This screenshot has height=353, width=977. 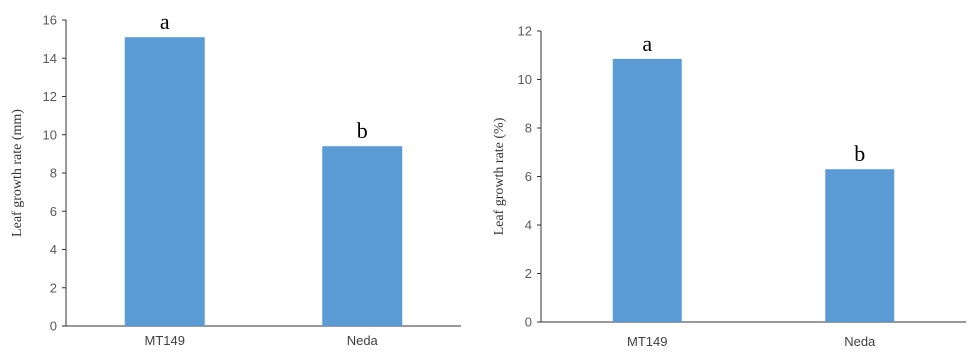 I want to click on y-axis-title: Leaf growth rate (%), so click(x=499, y=176).